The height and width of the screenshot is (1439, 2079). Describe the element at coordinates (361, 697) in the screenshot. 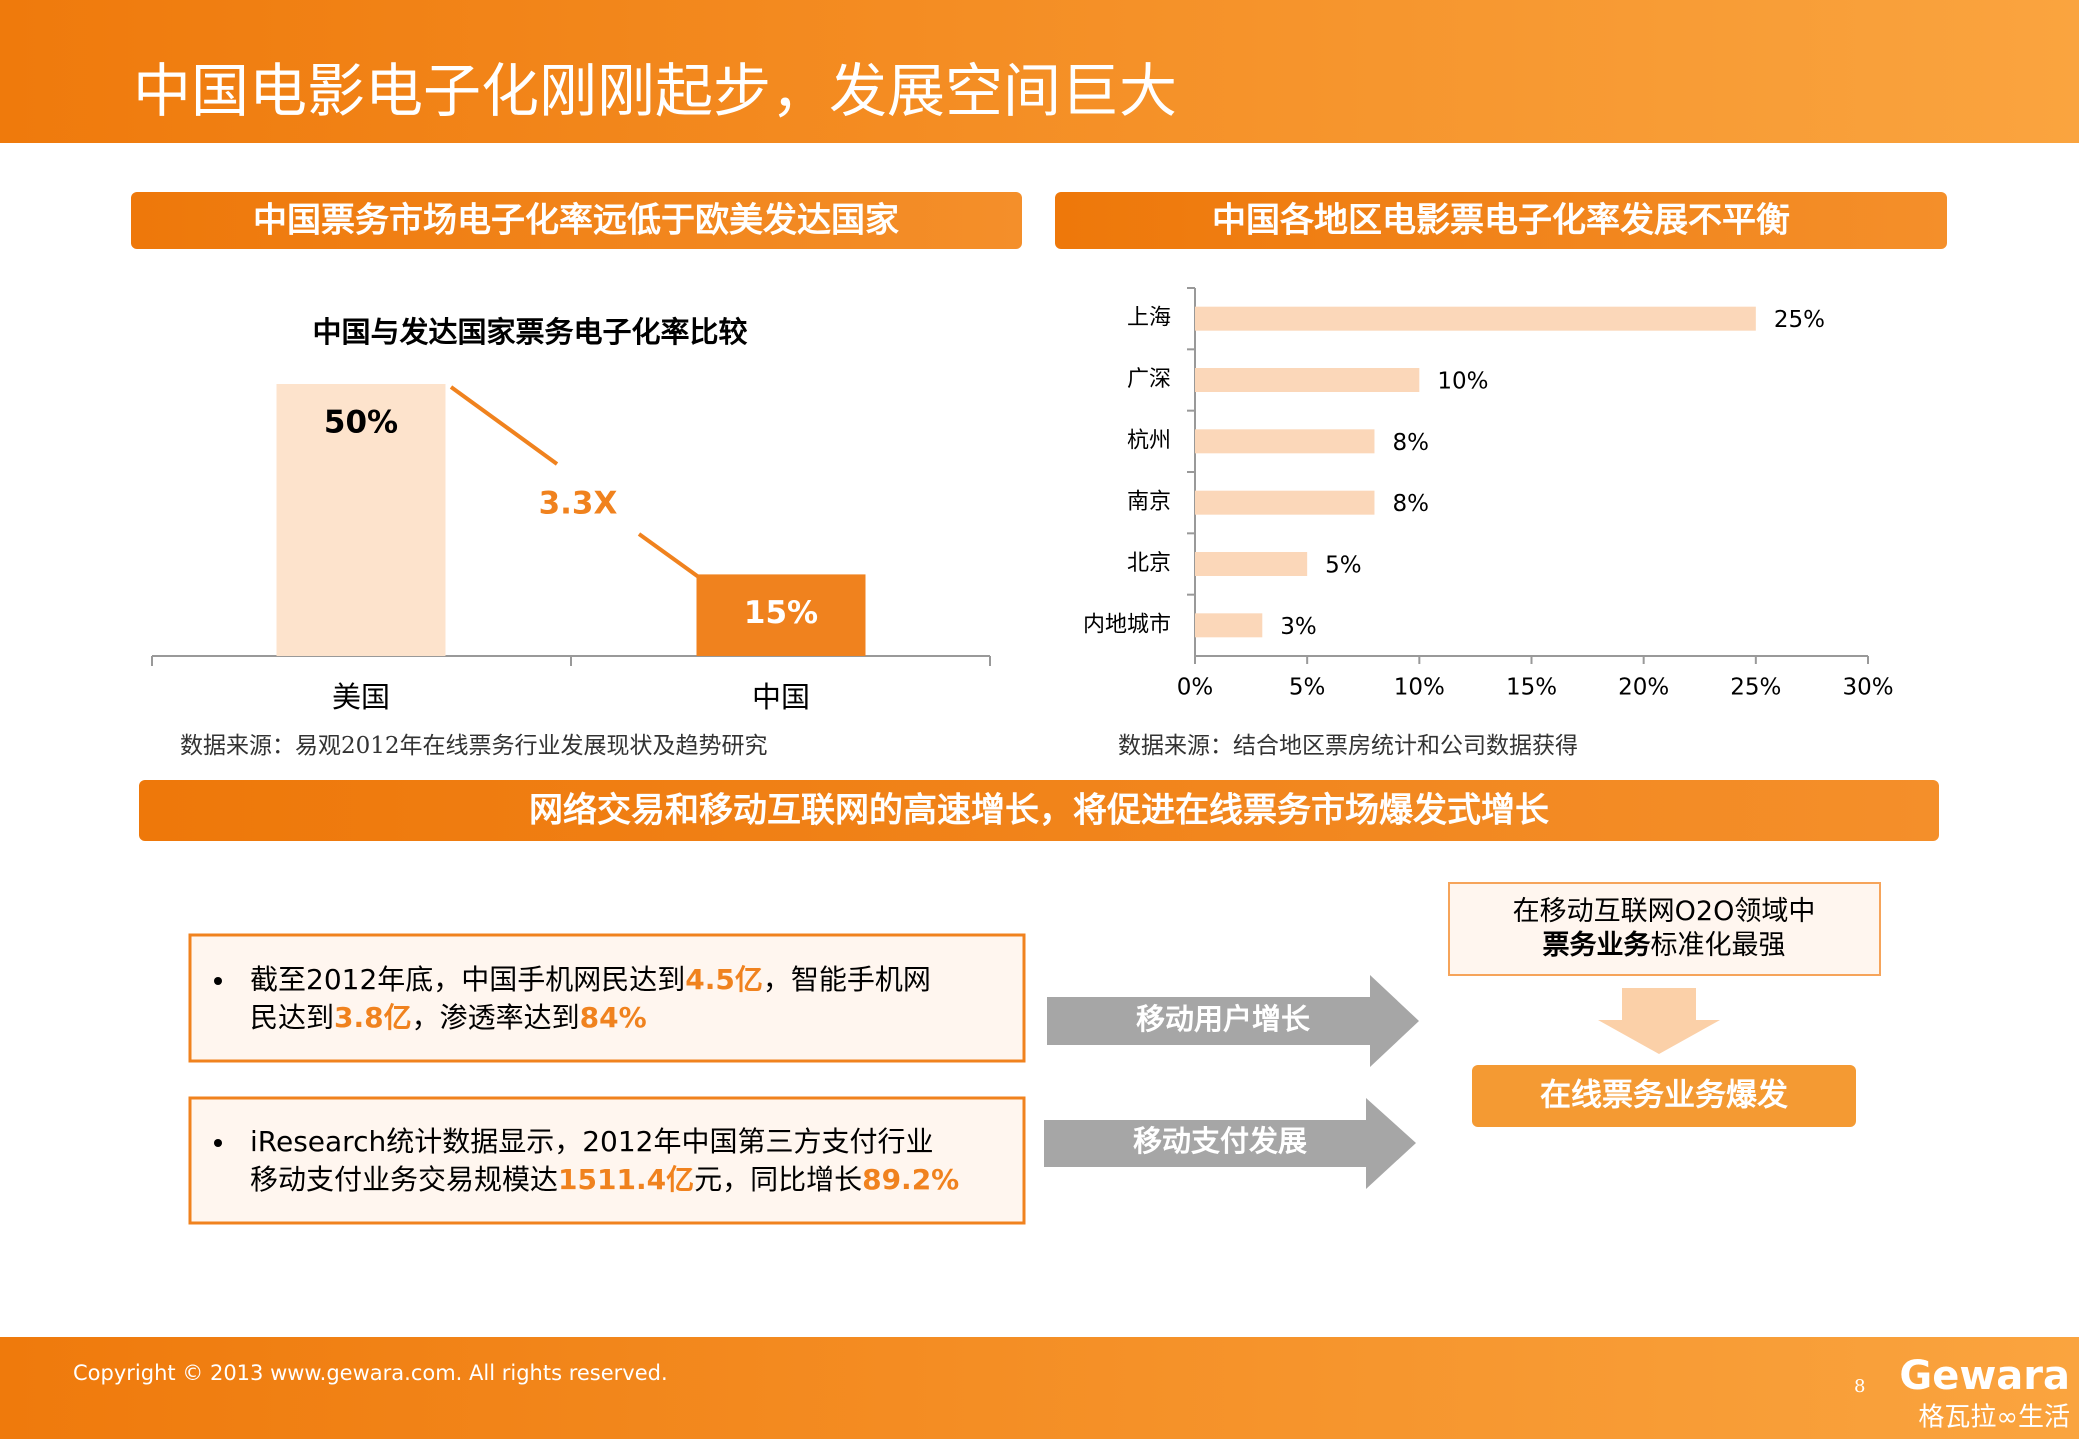

I see `x-tick-label: 美国` at that location.